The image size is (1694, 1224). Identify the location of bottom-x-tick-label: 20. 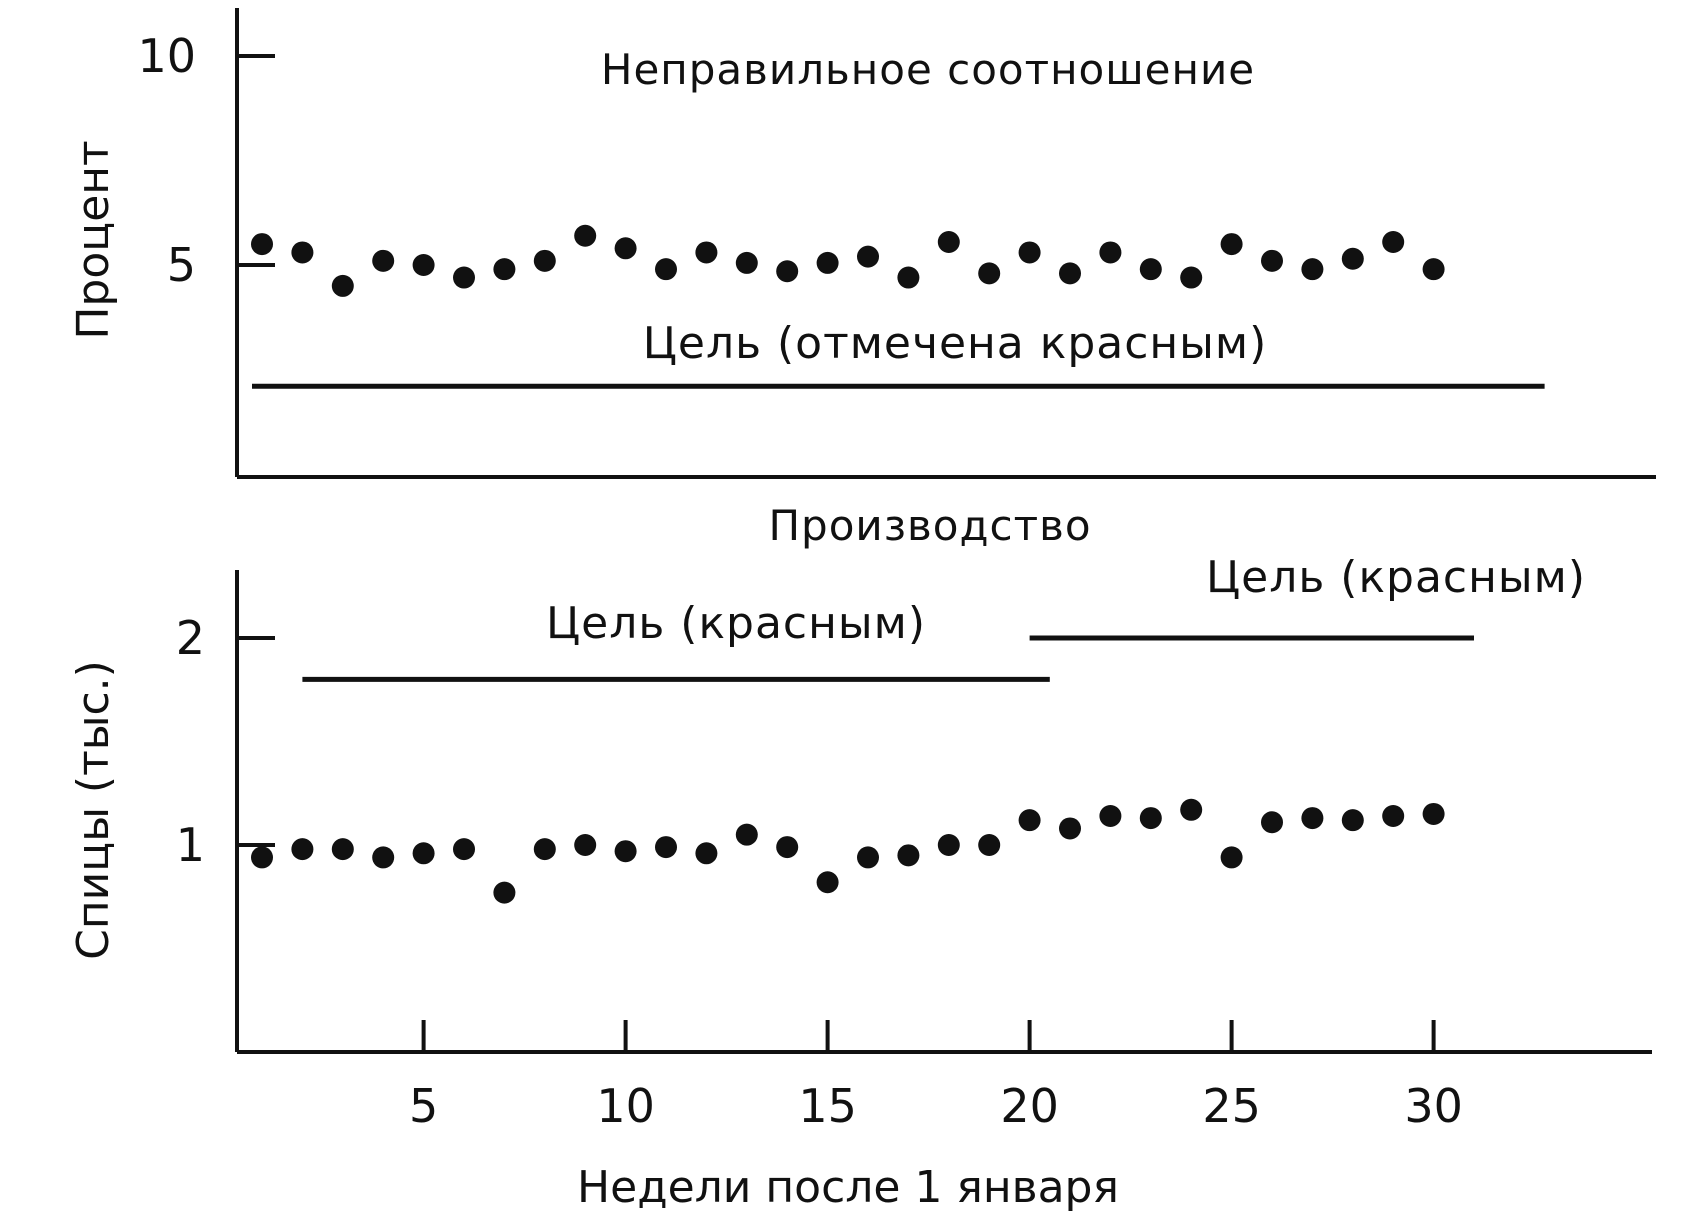
(1029, 1106).